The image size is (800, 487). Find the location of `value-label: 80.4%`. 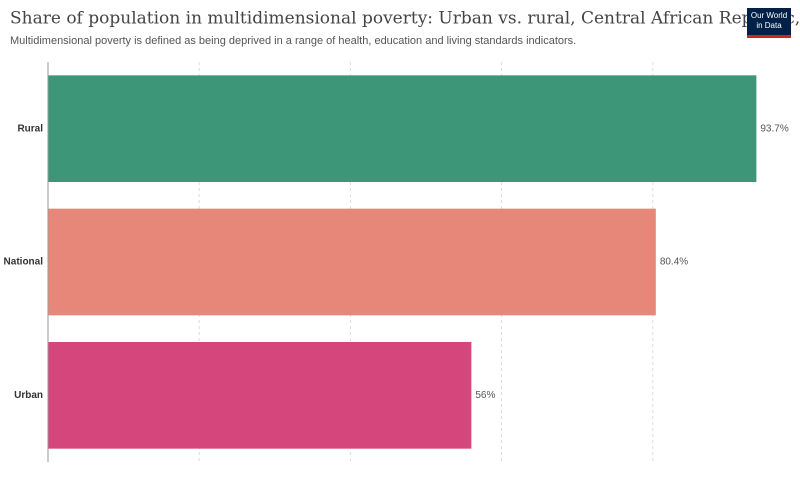

value-label: 80.4% is located at coordinates (674, 262).